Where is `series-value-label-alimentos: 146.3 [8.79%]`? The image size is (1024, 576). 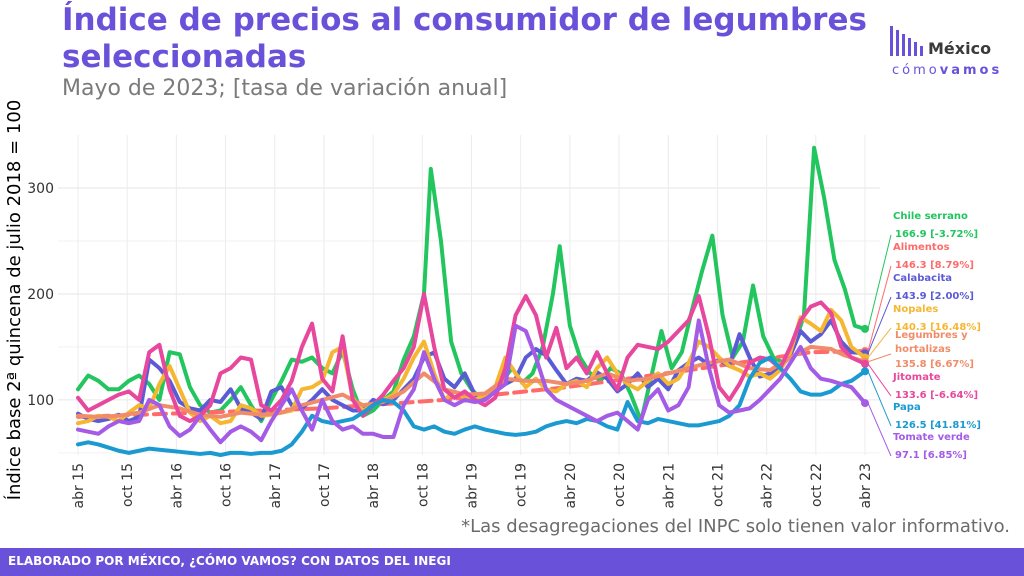 series-value-label-alimentos: 146.3 [8.79%] is located at coordinates (934, 265).